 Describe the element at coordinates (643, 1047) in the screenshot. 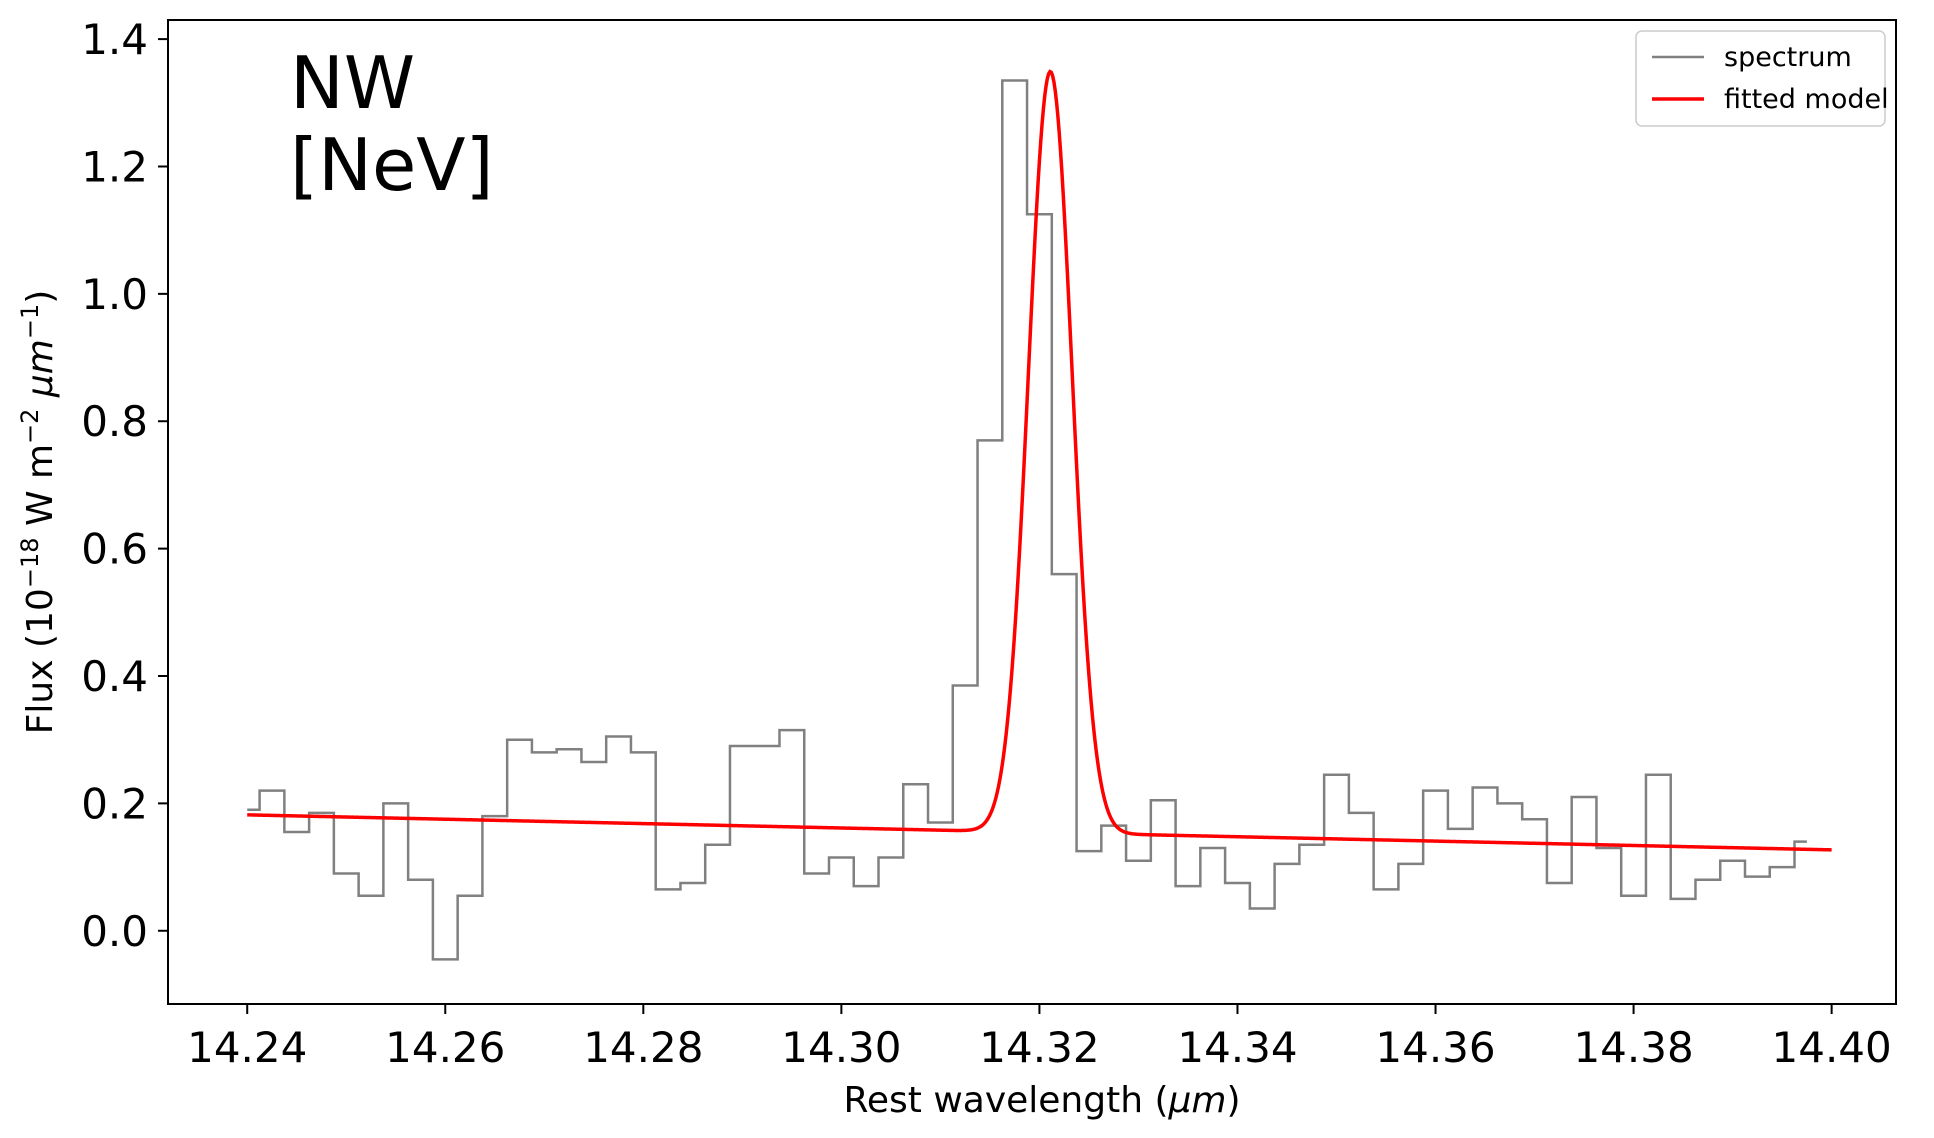

I see `x-tick-label: 14.28` at that location.